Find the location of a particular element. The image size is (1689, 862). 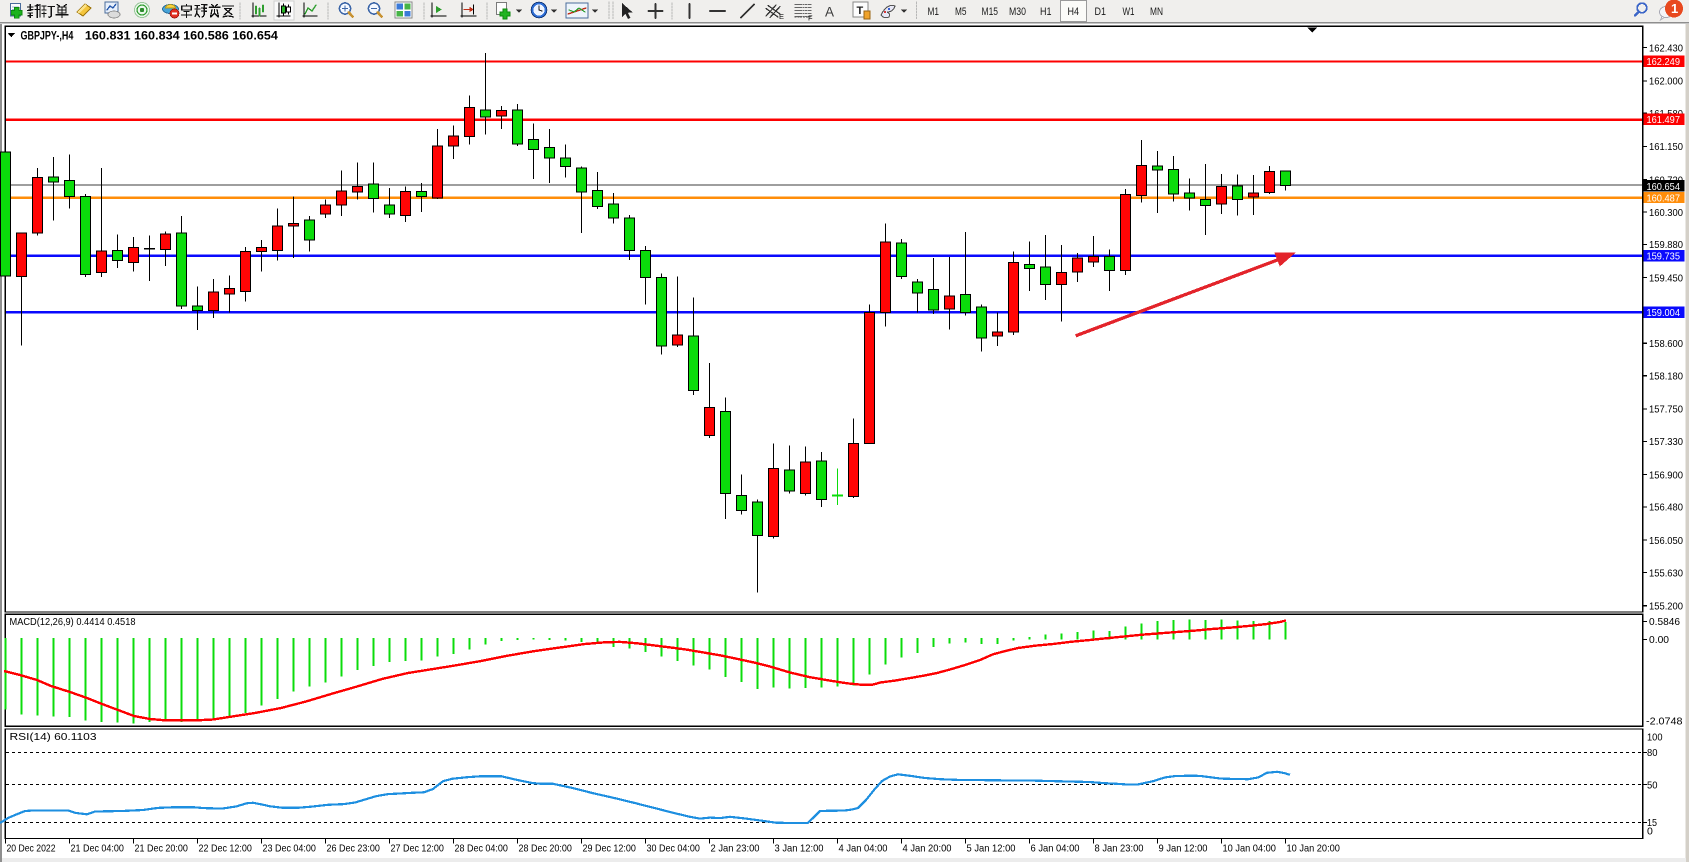

svg-text: 29 Dec 12:00 is located at coordinates (610, 849).